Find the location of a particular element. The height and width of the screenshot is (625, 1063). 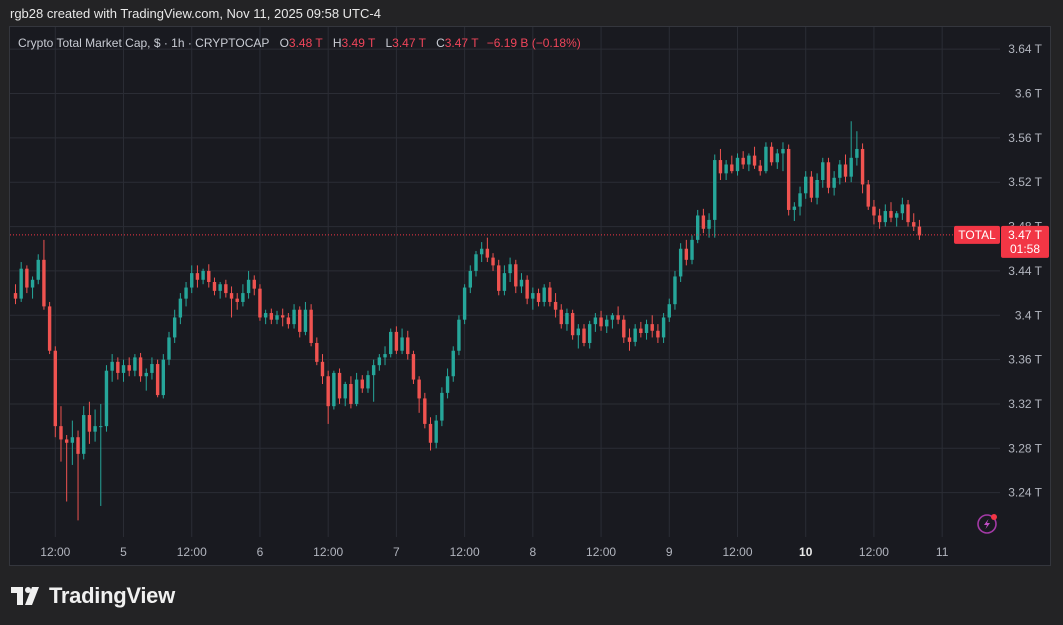

price-tag-countdown: 01:58 is located at coordinates (1025, 249).